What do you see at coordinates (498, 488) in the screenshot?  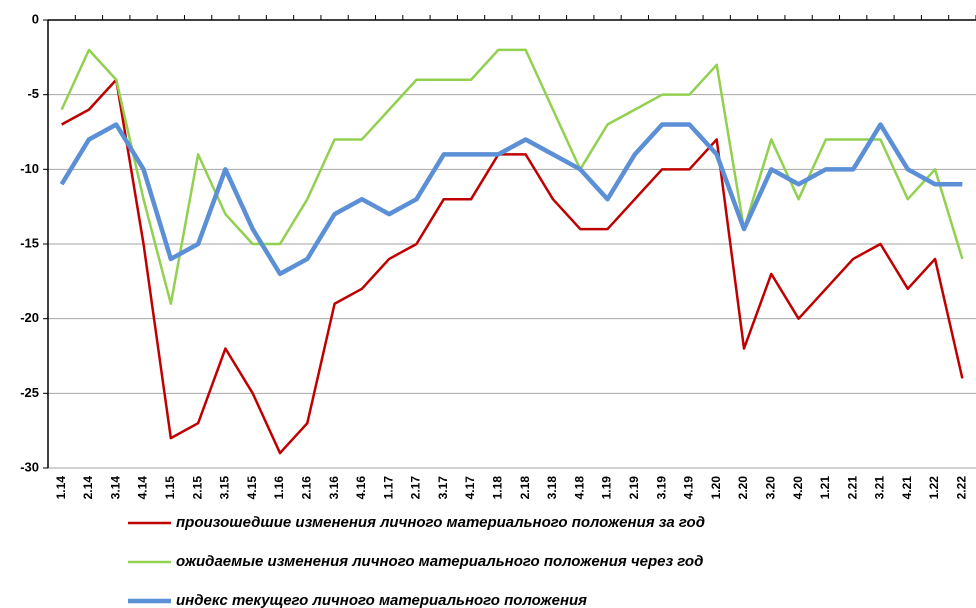 I see `x-tick-label: 1.18` at bounding box center [498, 488].